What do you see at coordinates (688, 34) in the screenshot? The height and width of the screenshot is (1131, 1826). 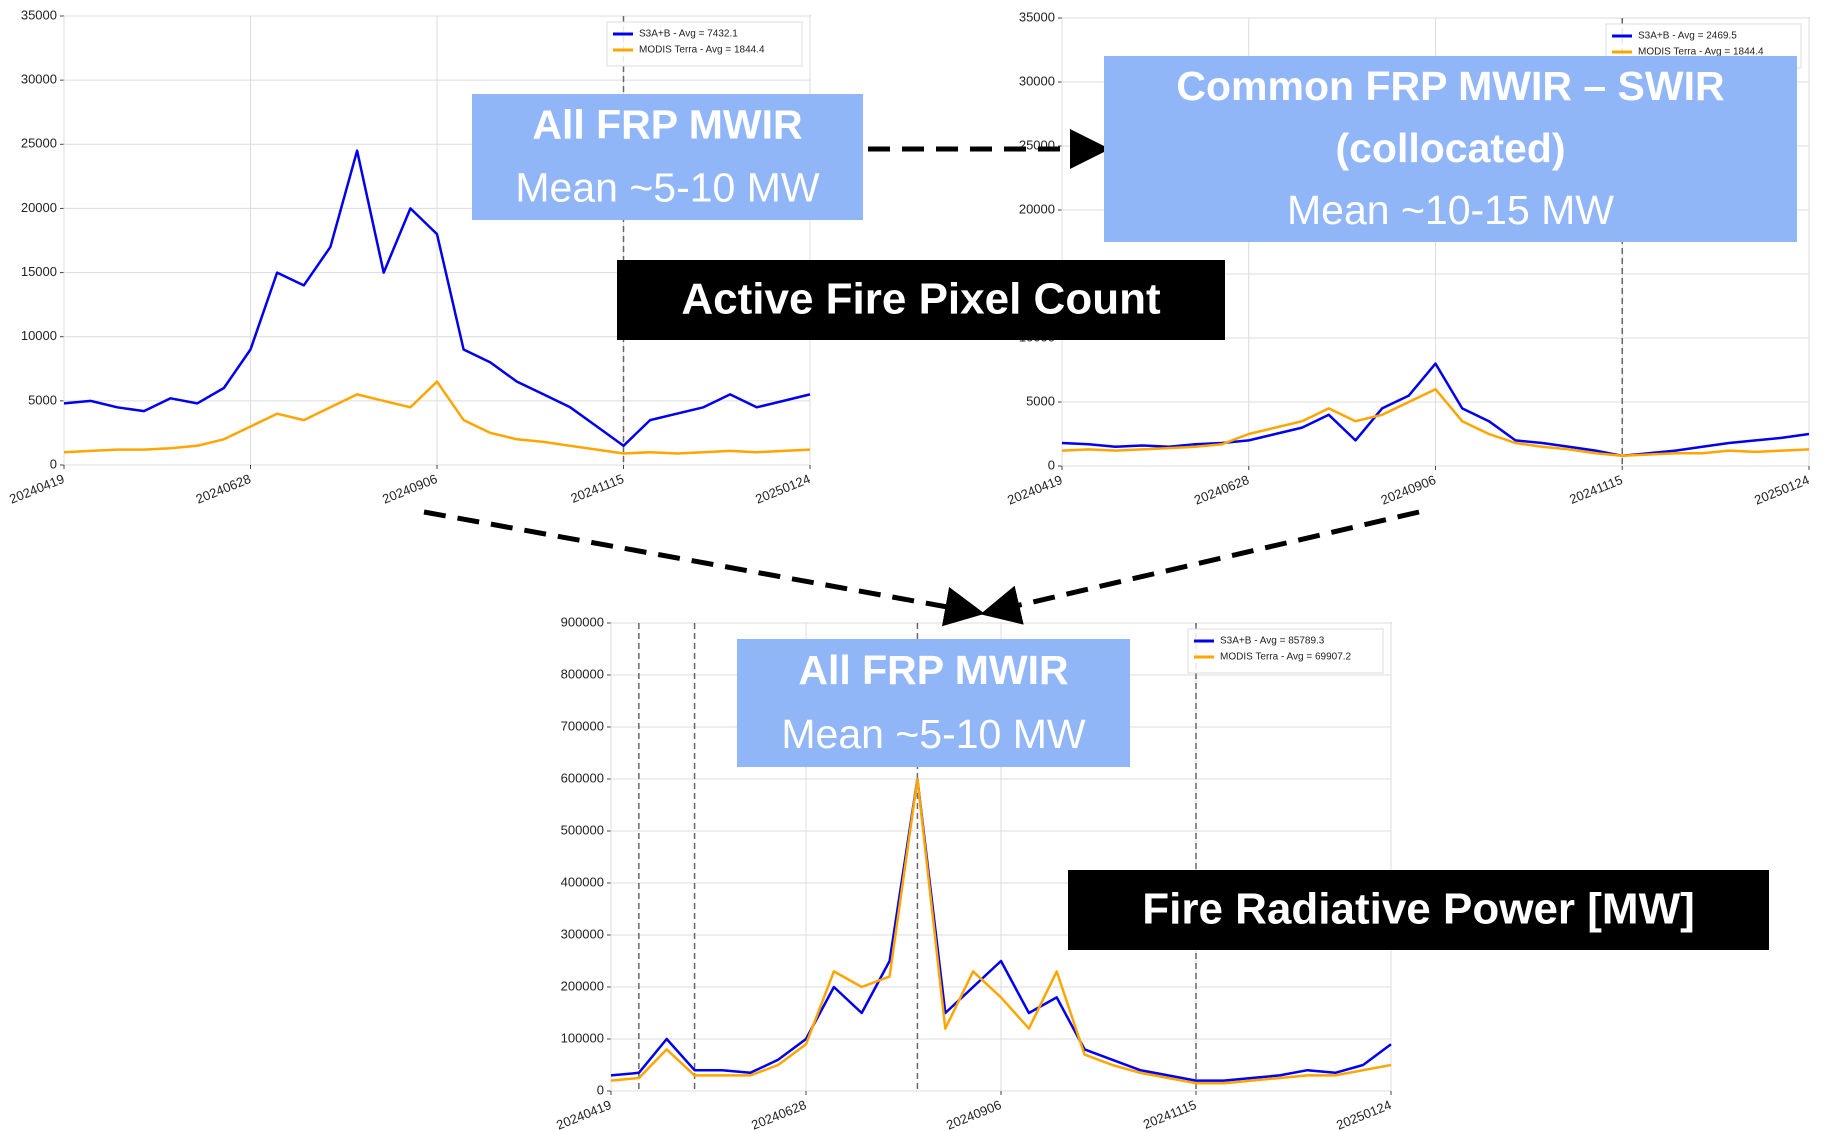 I see `legend-label: S3A+B - Avg = 7432.1` at bounding box center [688, 34].